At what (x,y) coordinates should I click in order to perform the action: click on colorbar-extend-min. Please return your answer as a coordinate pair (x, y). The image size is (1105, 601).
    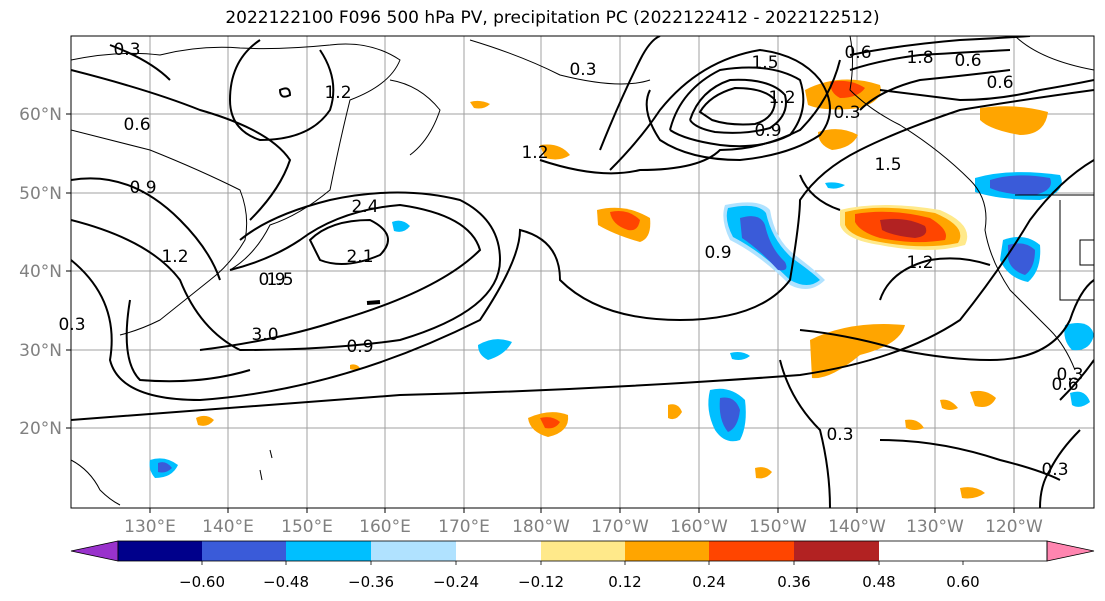
    Looking at the image, I should click on (94, 551).